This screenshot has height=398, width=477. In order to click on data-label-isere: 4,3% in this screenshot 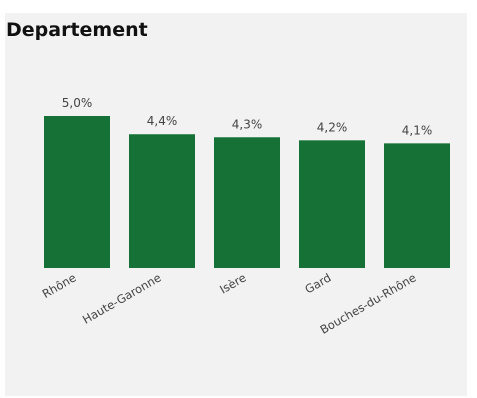, I will do `click(247, 124)`.